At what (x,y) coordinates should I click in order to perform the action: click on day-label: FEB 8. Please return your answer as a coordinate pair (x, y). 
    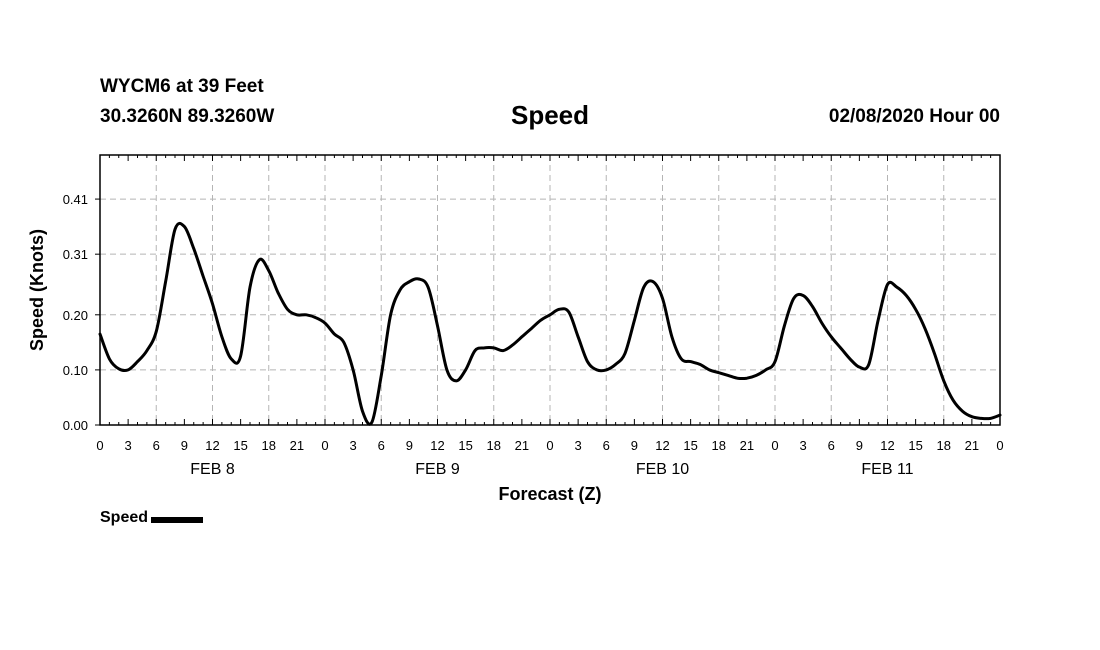
    Looking at the image, I should click on (212, 469).